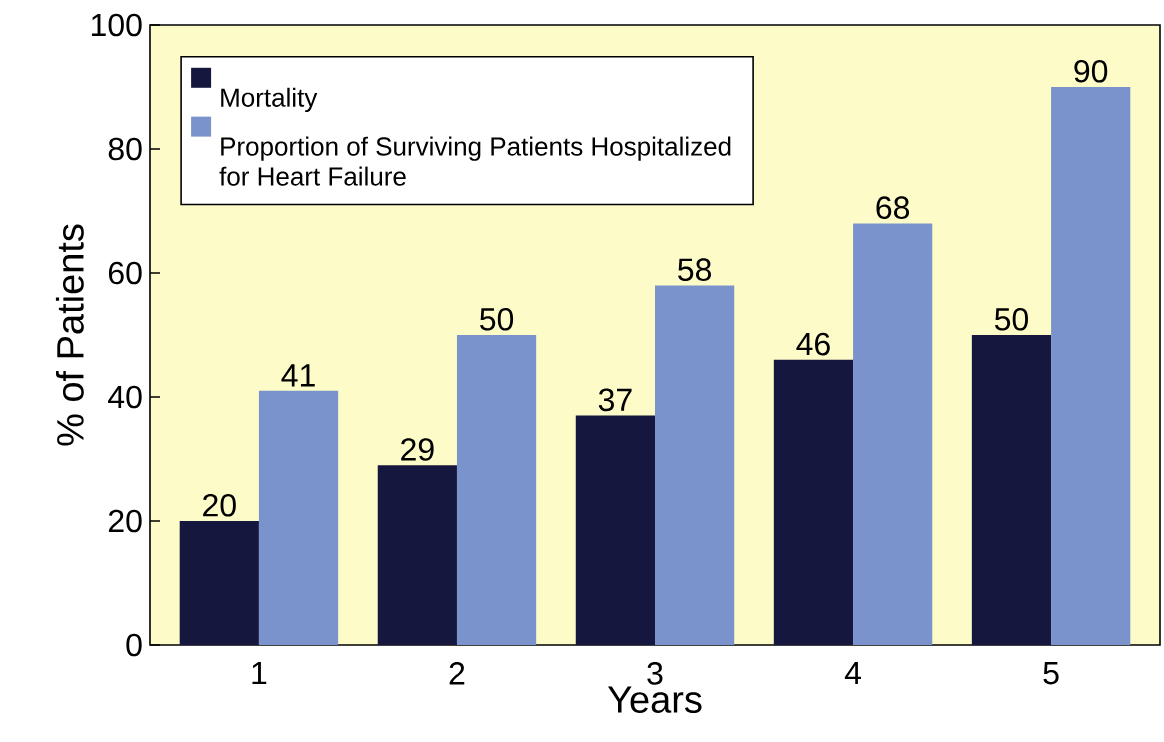  What do you see at coordinates (269, 100) in the screenshot?
I see `legend-label: Mortality` at bounding box center [269, 100].